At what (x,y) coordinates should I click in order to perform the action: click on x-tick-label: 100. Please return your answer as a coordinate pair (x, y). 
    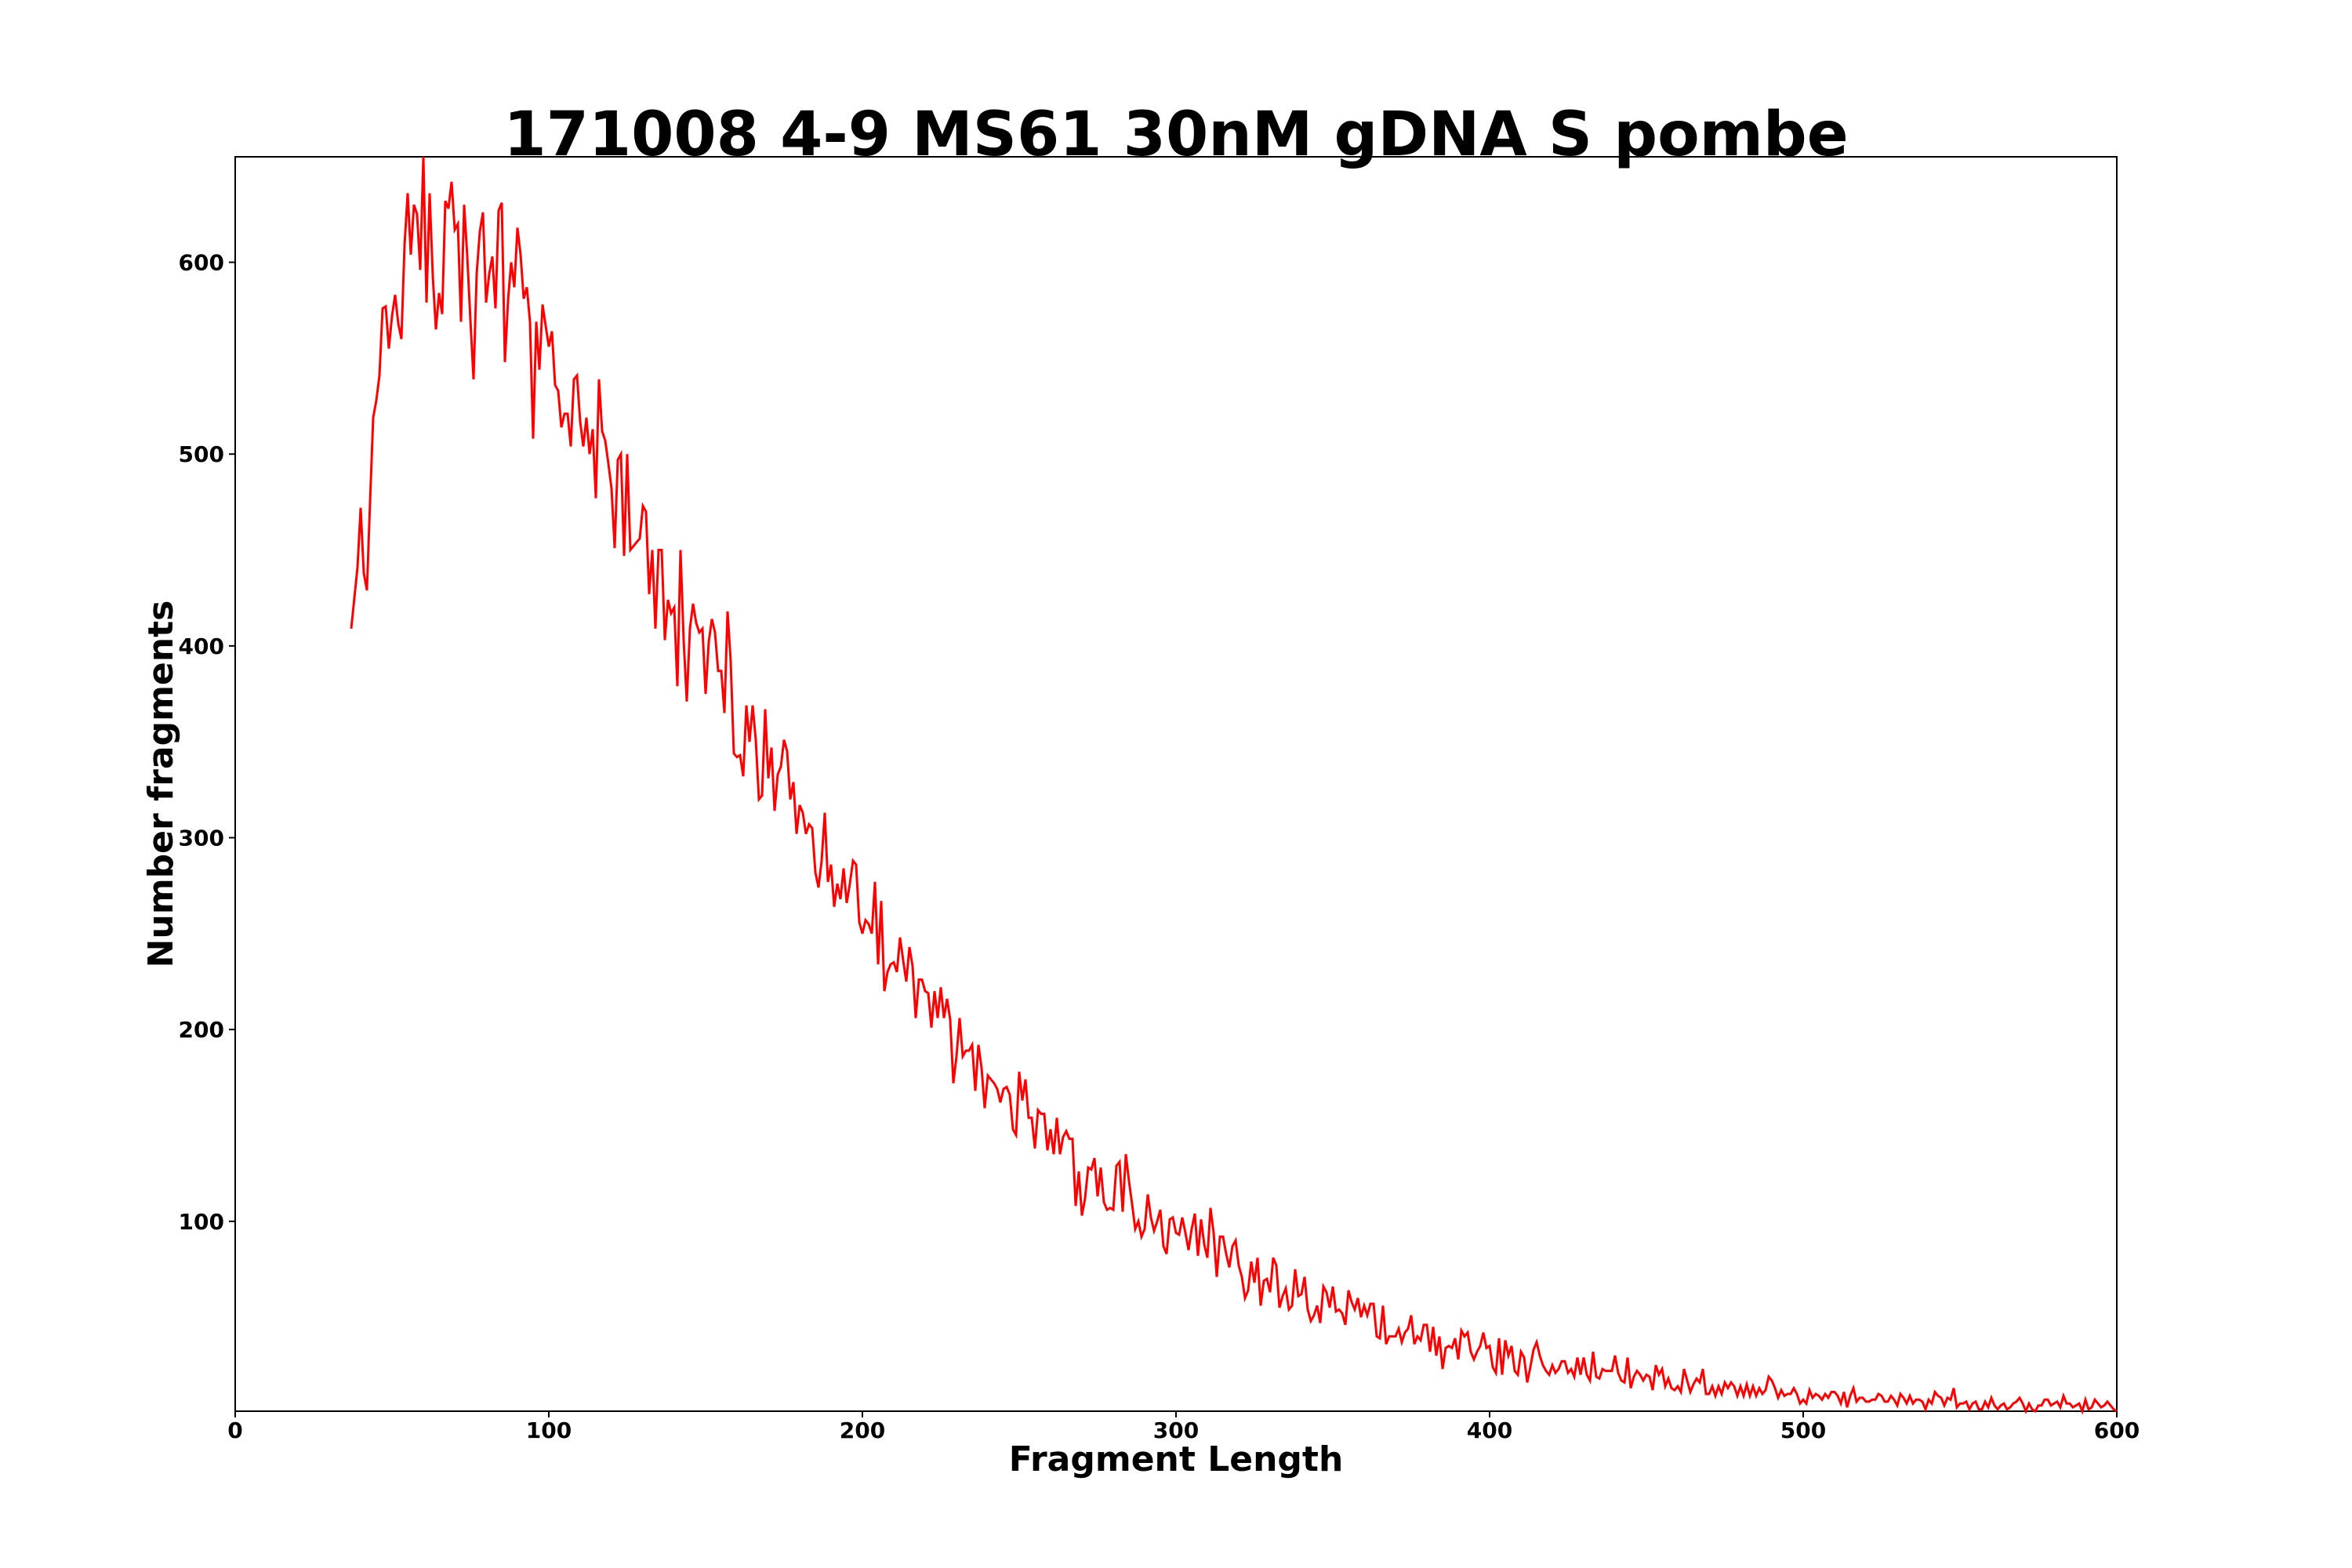
    Looking at the image, I should click on (549, 1430).